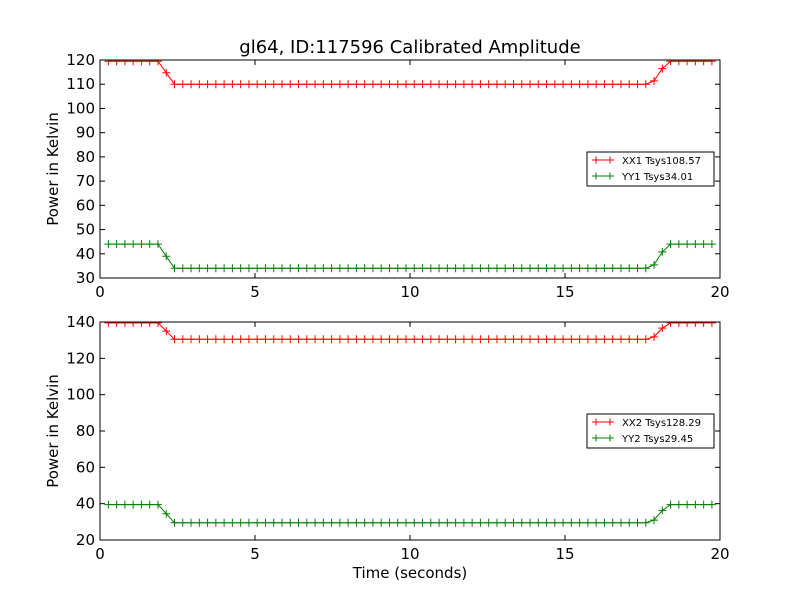  I want to click on y-tick-label: 70, so click(85, 181).